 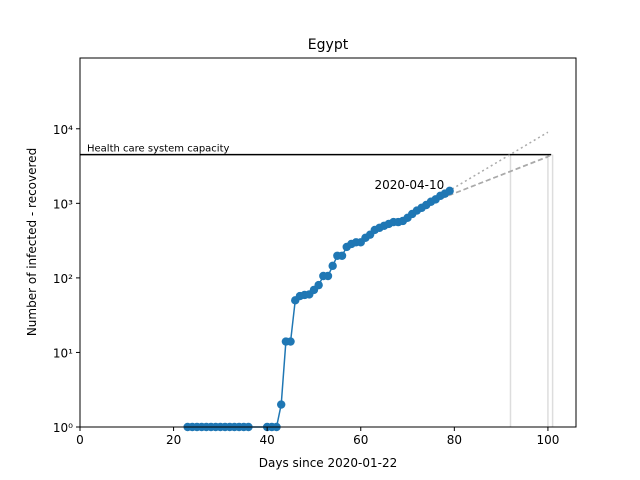 What do you see at coordinates (158, 149) in the screenshot?
I see `capacity-label: Health care system capacity` at bounding box center [158, 149].